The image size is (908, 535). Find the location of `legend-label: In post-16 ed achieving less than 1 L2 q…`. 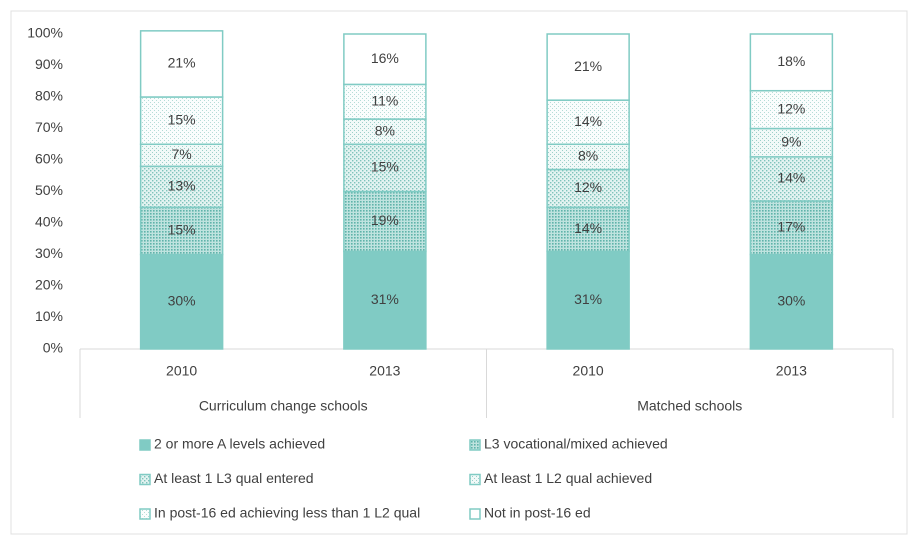

legend-label: In post-16 ed achieving less than 1 L2 q… is located at coordinates (287, 513).